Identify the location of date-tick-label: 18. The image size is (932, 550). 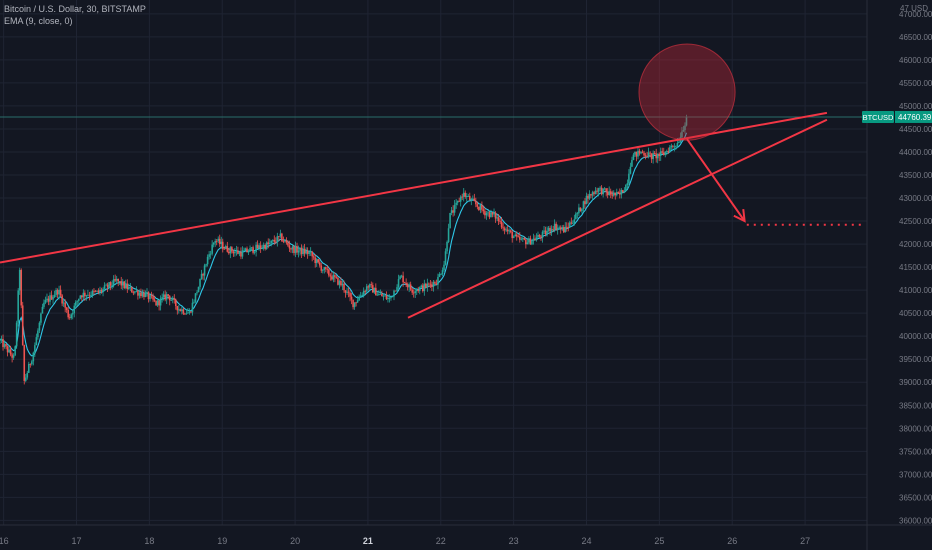
(149, 541).